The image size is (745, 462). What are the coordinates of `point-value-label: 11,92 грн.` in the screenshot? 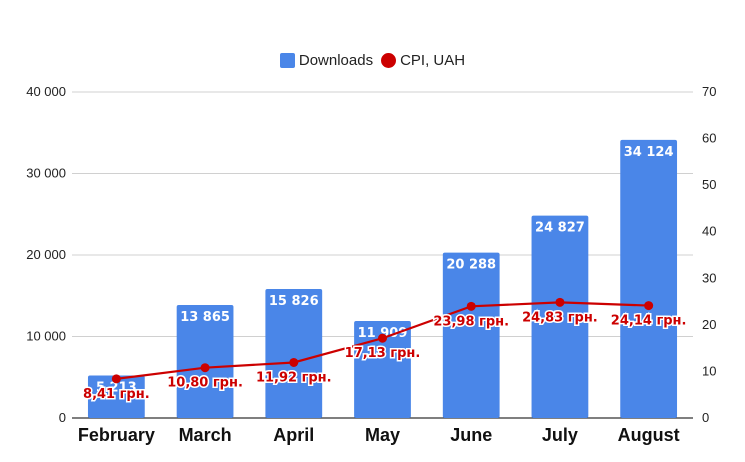 It's located at (294, 377).